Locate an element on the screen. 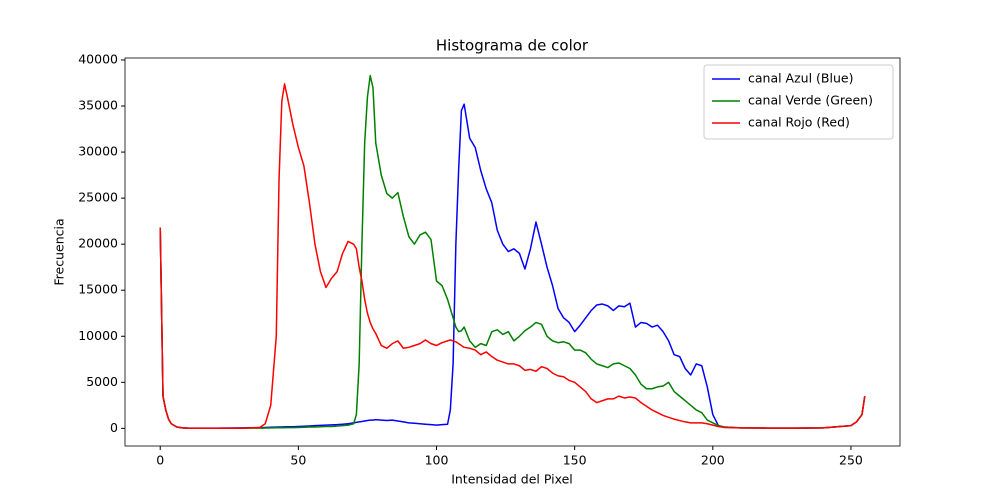 The image size is (1000, 500). y-tick-label: 30000 is located at coordinates (98, 151).